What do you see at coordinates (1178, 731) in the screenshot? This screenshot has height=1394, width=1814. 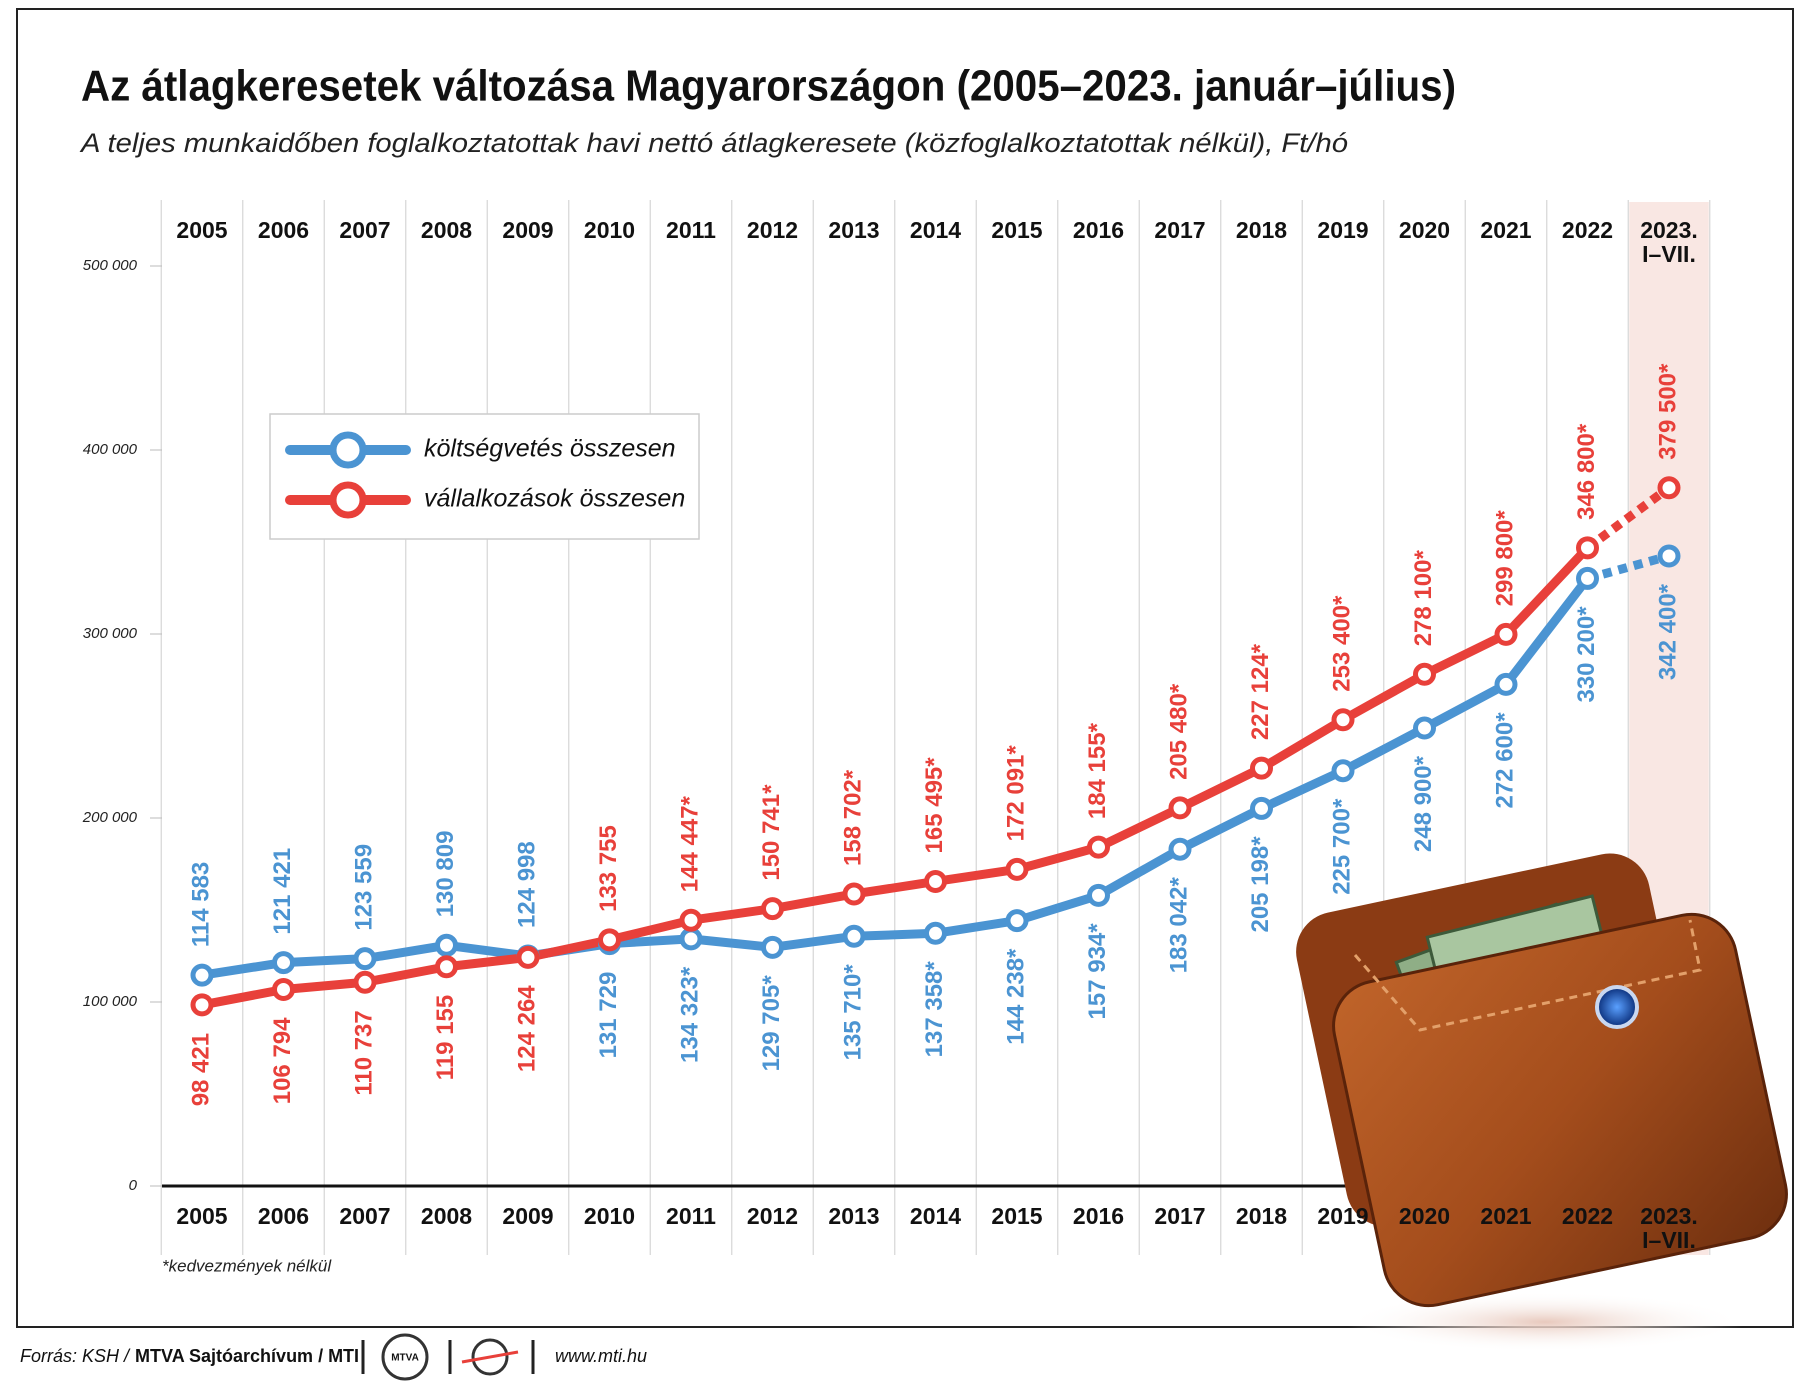 I see `data-label: 205 480*` at bounding box center [1178, 731].